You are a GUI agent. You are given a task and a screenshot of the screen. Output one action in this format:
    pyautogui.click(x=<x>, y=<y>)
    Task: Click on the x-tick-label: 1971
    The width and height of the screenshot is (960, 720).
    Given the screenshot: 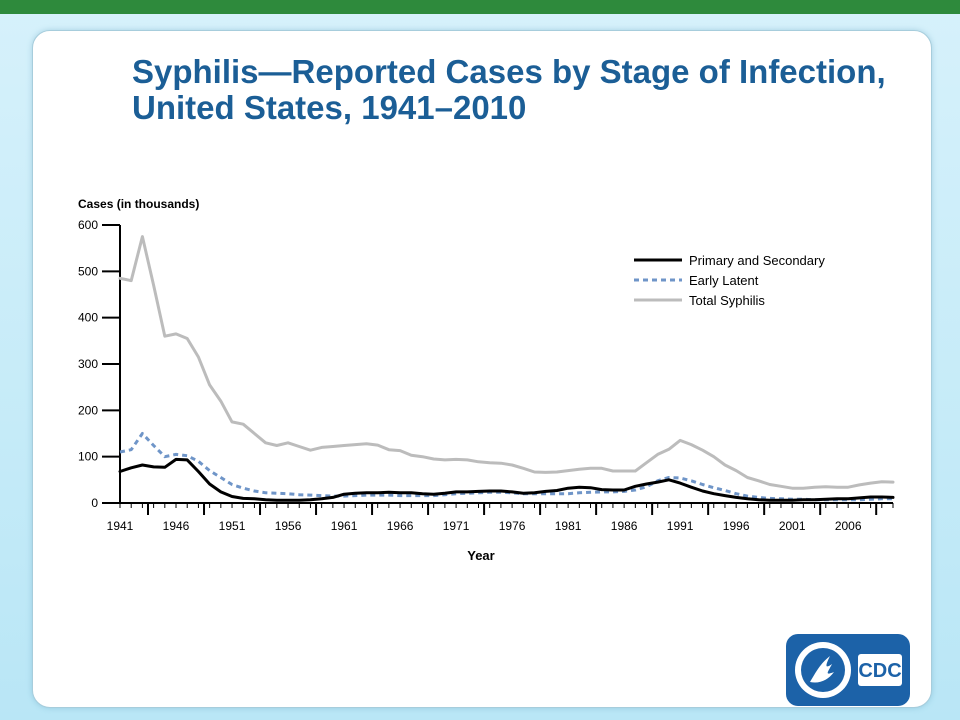 What is the action you would take?
    pyautogui.click(x=456, y=526)
    